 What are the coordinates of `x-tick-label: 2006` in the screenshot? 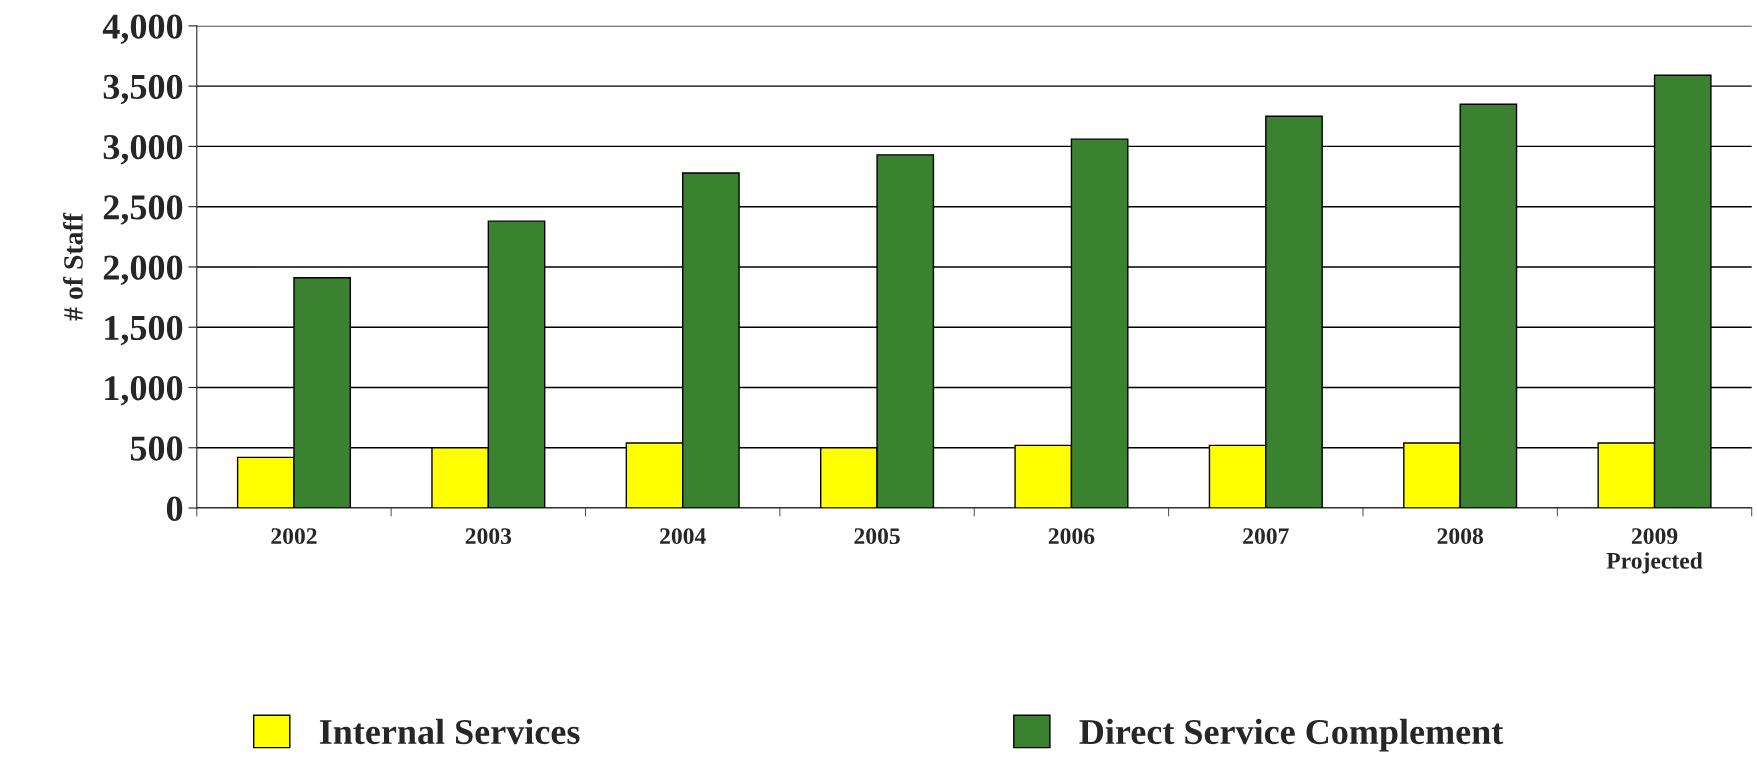 It's located at (1071, 536).